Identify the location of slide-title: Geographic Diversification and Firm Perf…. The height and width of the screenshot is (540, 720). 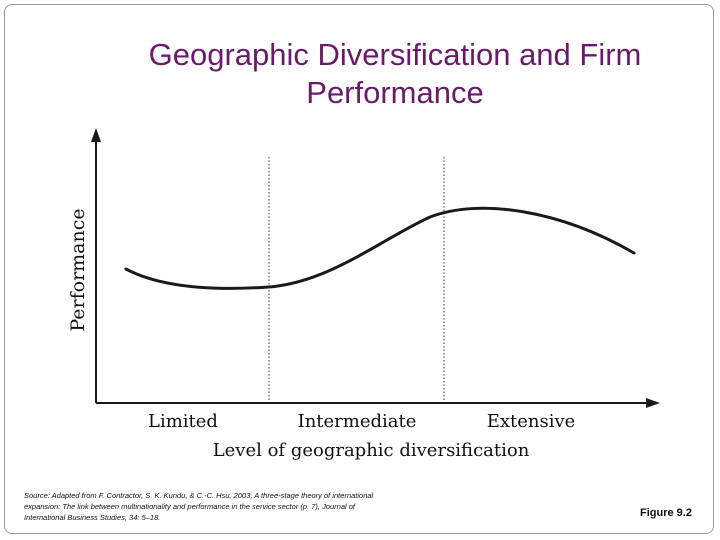
(395, 73).